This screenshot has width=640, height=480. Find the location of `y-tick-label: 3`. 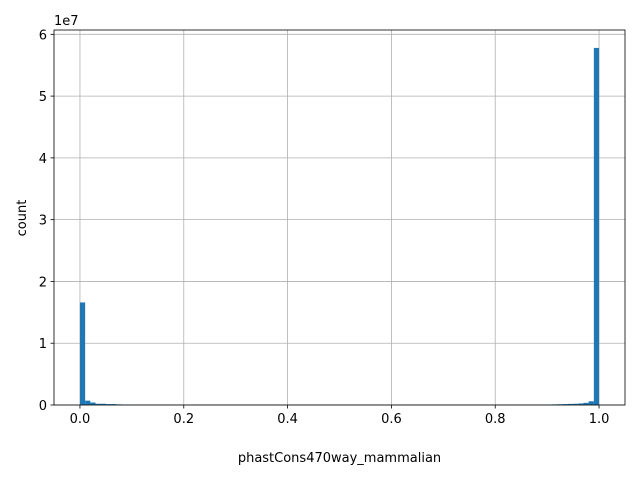

y-tick-label: 3 is located at coordinates (43, 221).